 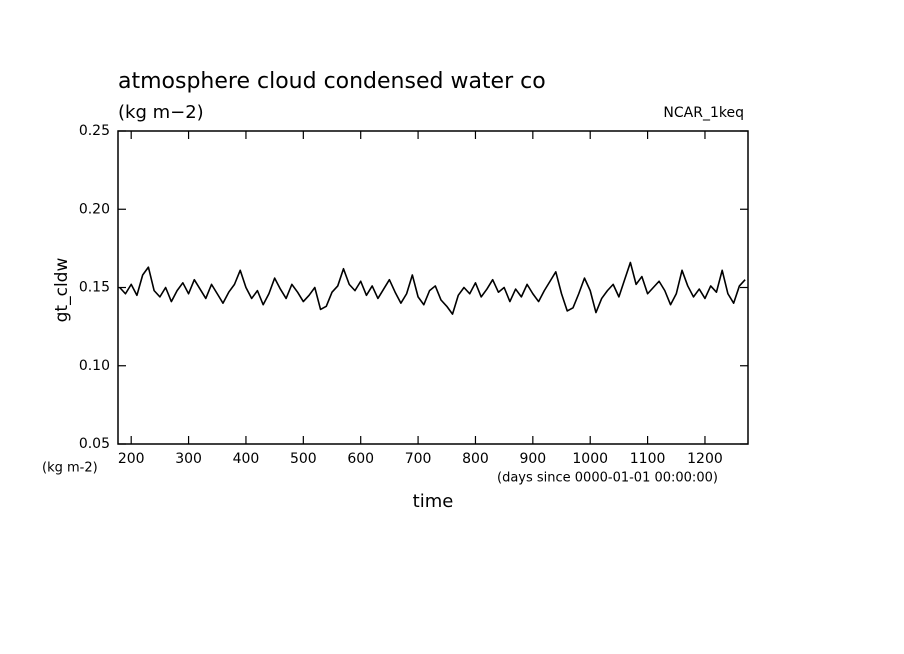 I want to click on y-tick-label: 0.25, so click(x=94, y=131).